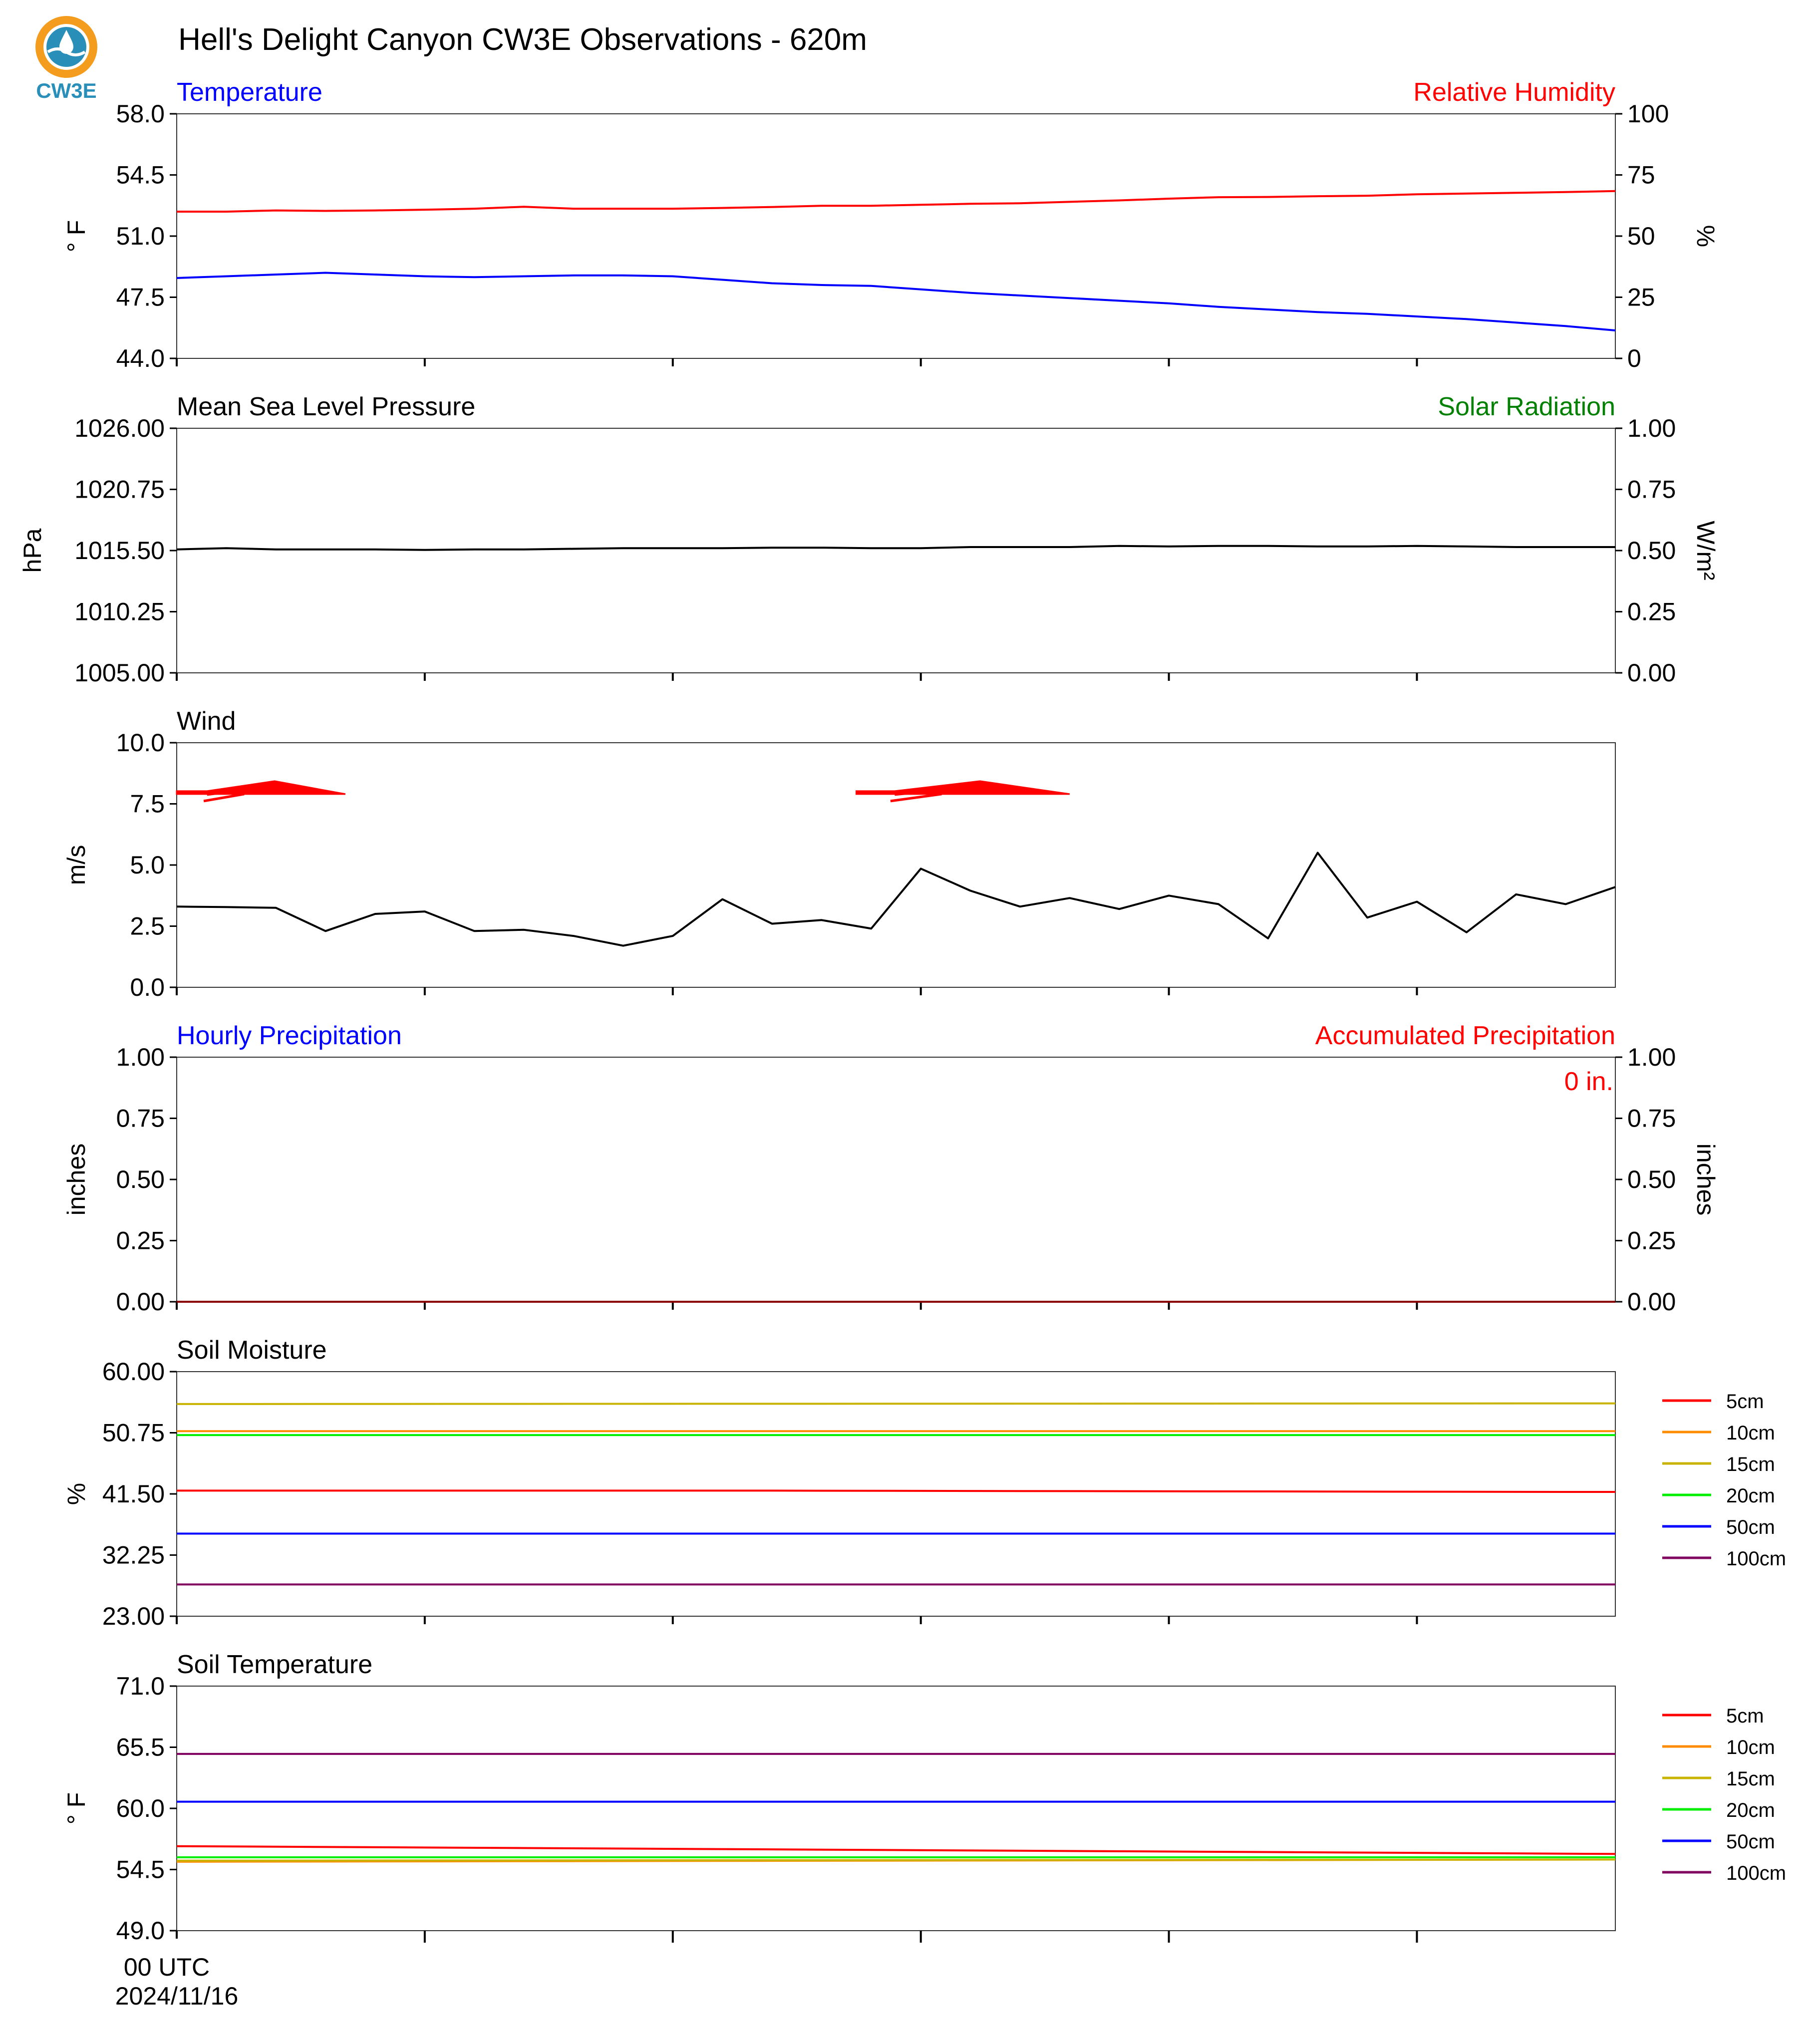 The width and height of the screenshot is (1820, 2028). What do you see at coordinates (133, 1494) in the screenshot?
I see `y-tick-label: 41.50` at bounding box center [133, 1494].